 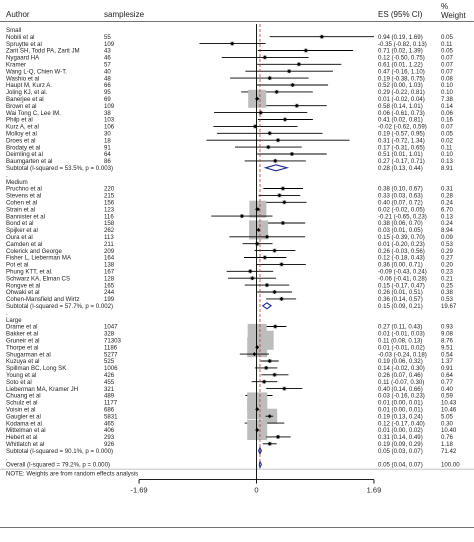 I want to click on study-ci: 0.33 (0.03, 0.63), so click(x=400, y=196).